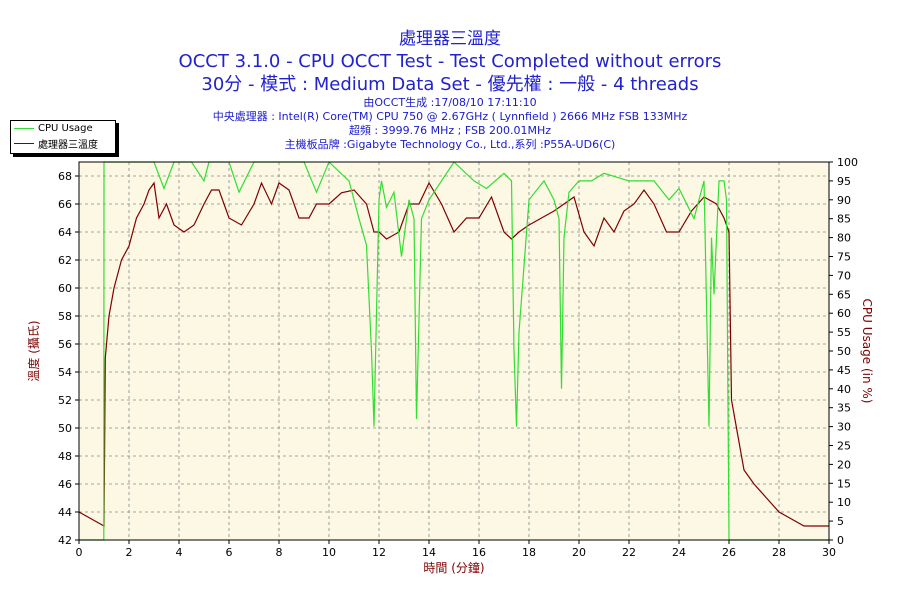 The image size is (900, 600). I want to click on y-right-tick-label: 45, so click(844, 370).